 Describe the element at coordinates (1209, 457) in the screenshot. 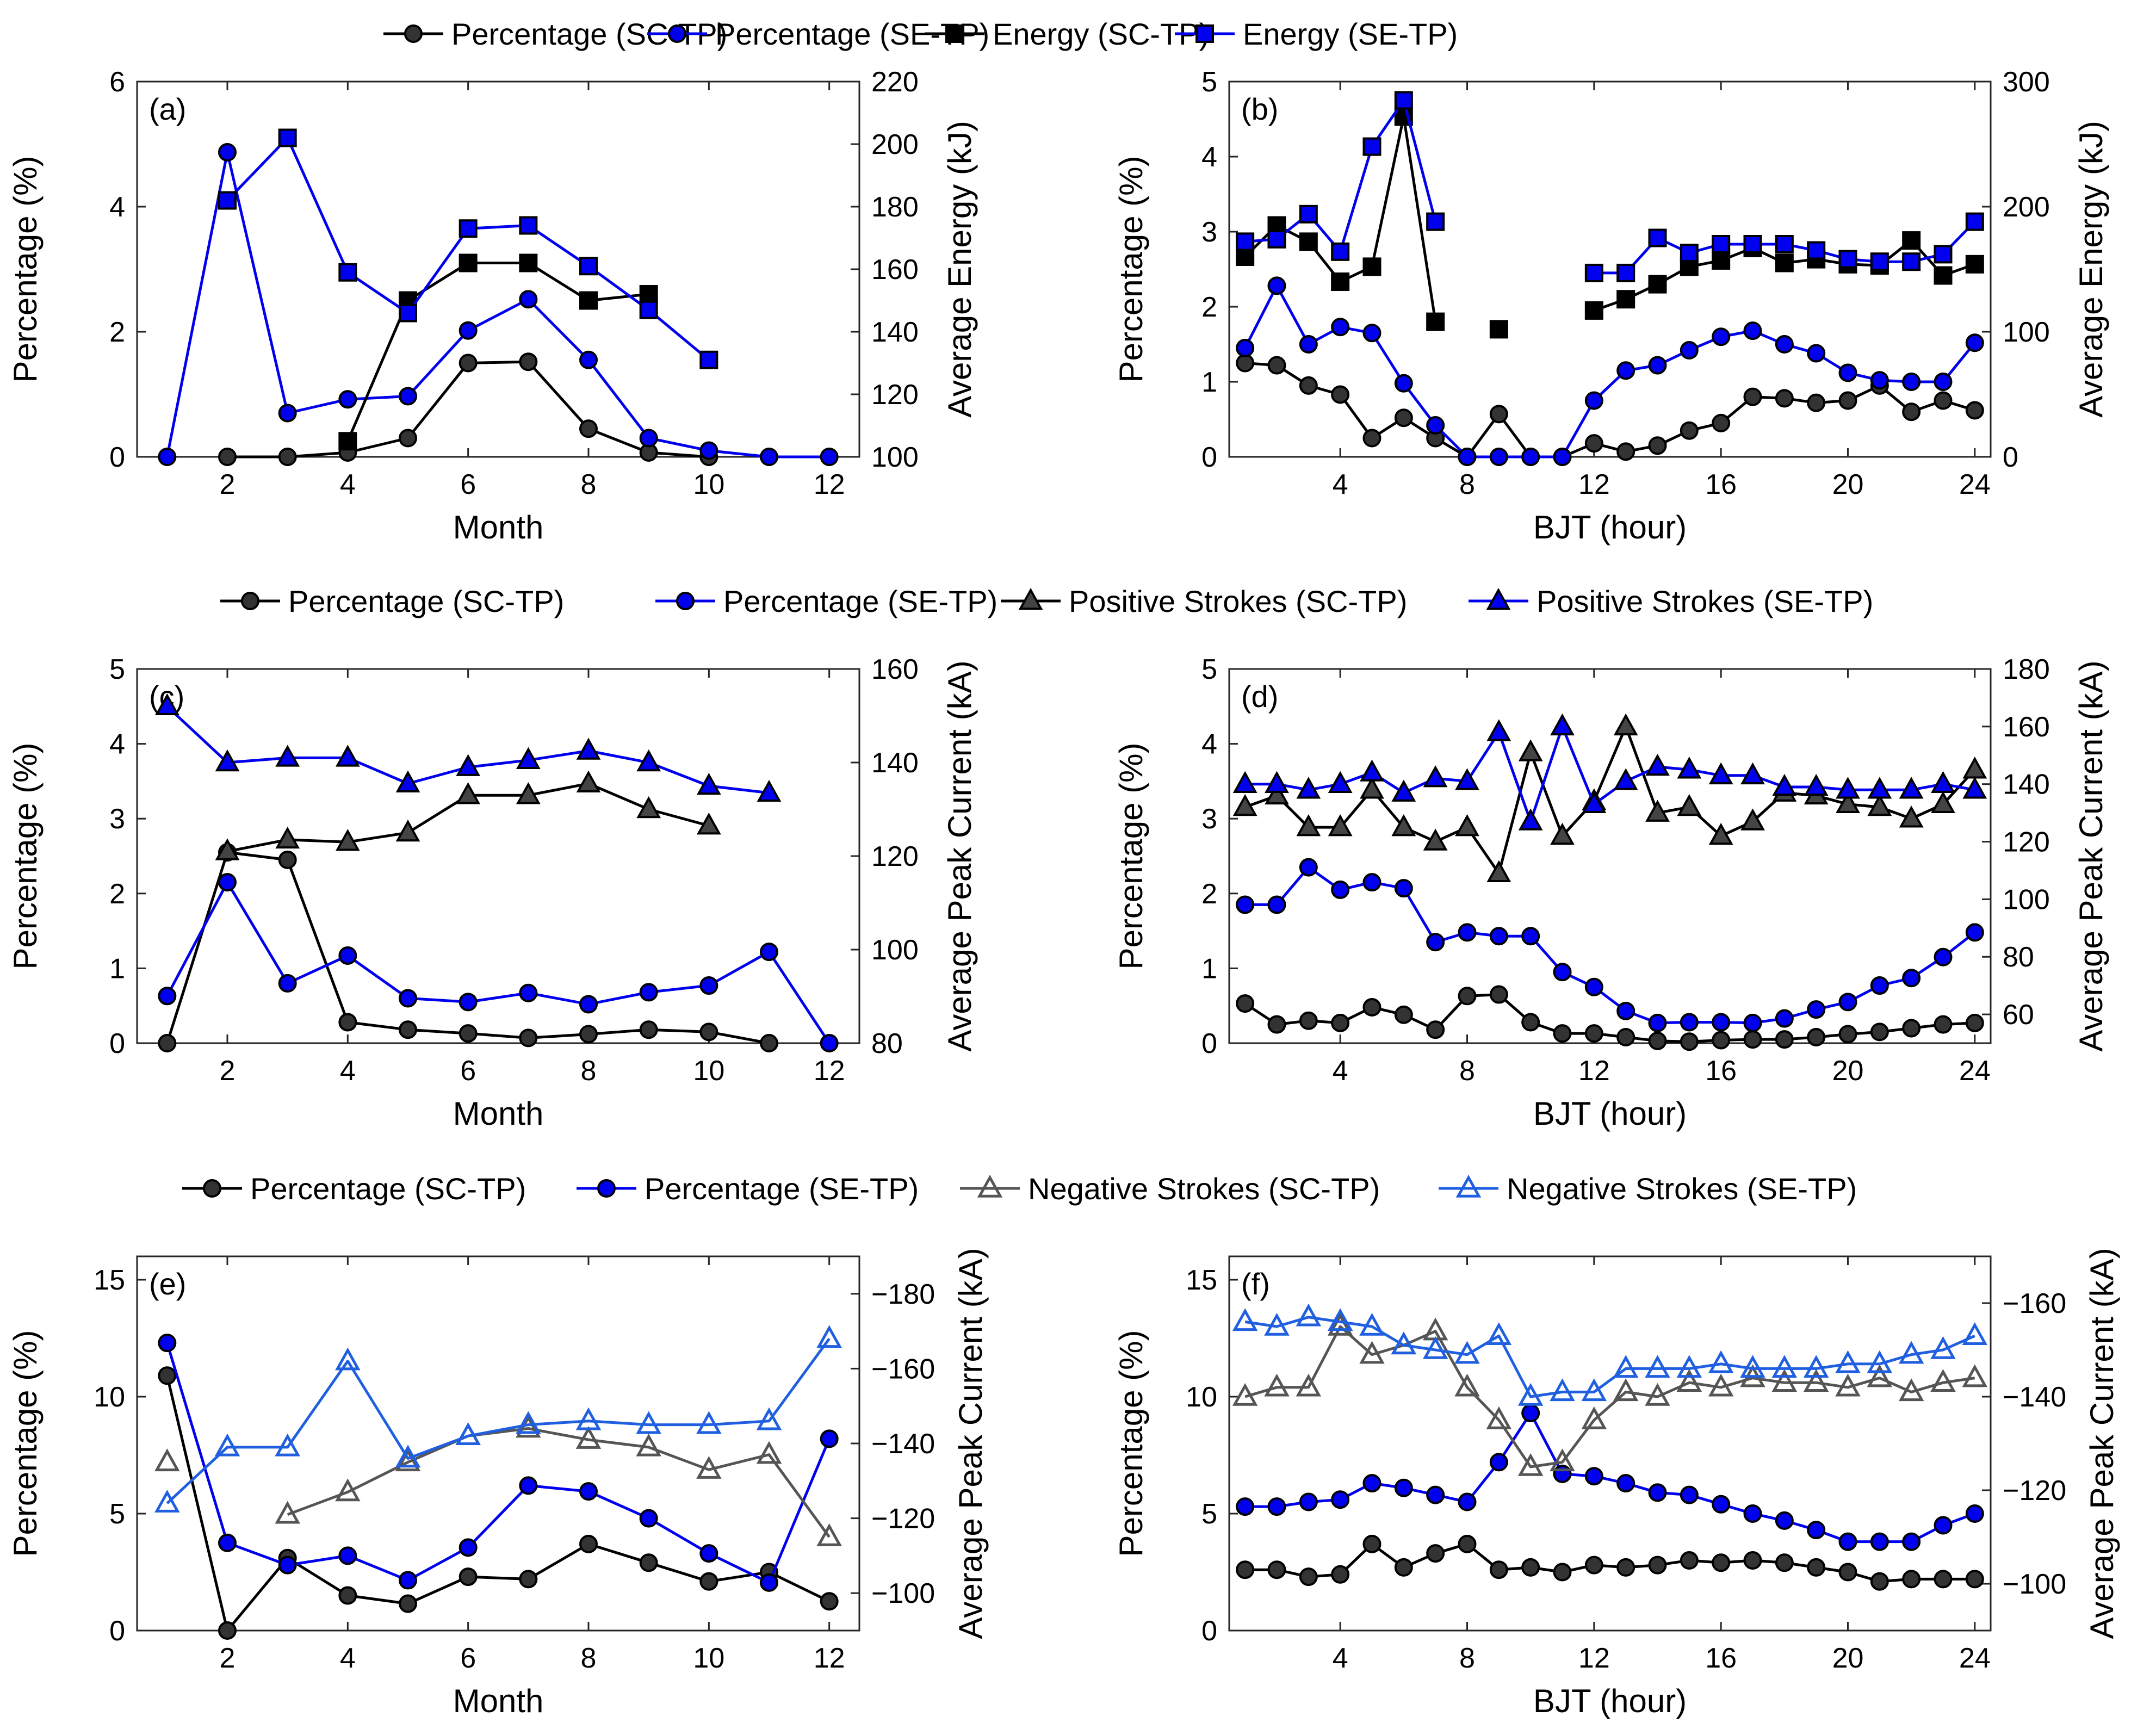

I see `y-tick-label: 0` at that location.